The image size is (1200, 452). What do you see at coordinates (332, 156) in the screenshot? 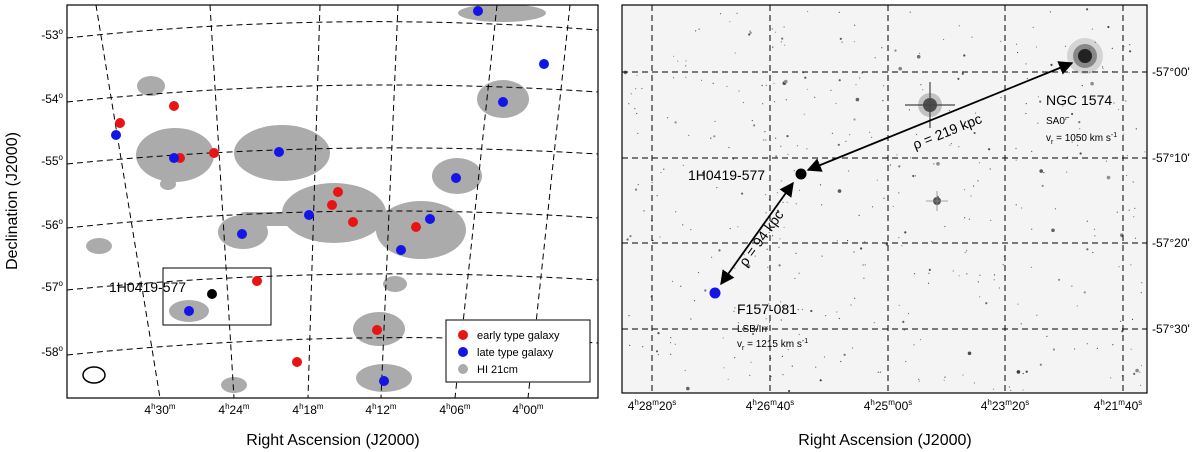
I see `dec-gridline` at bounding box center [332, 156].